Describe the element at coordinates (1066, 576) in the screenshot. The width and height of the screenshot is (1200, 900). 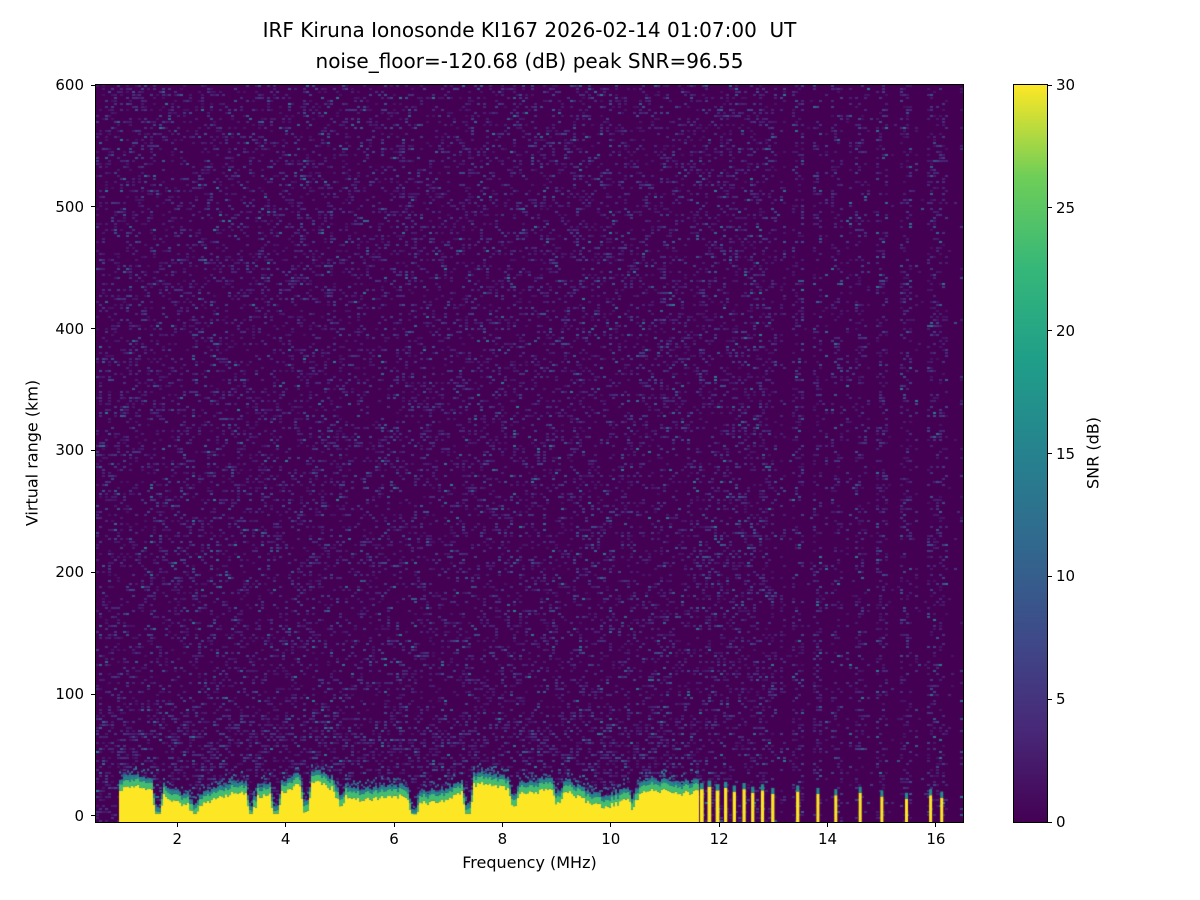
I see `colorbar-tick-label: 10` at that location.